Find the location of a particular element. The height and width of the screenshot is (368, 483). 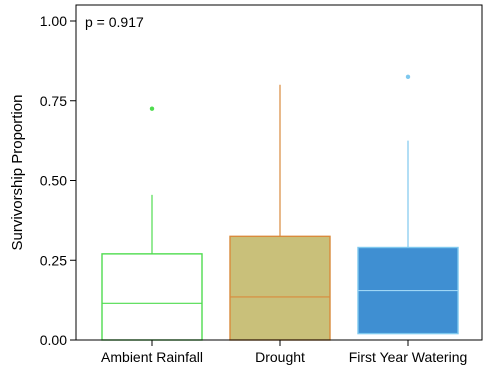

box-first-year-watering is located at coordinates (408, 204).